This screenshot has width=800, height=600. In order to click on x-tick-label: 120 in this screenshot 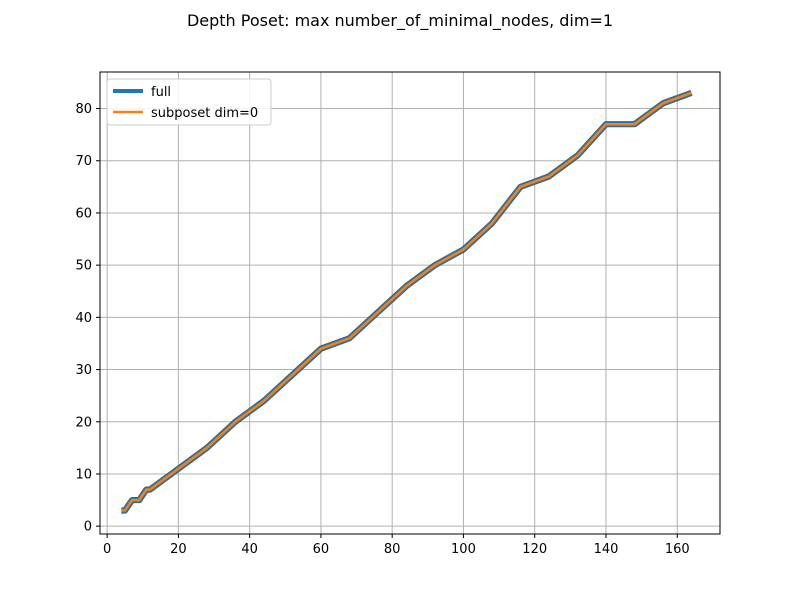, I will do `click(534, 549)`.